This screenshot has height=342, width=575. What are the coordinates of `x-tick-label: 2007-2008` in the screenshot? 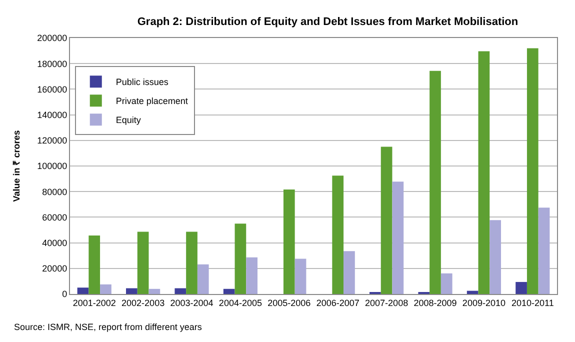 It's located at (386, 303).